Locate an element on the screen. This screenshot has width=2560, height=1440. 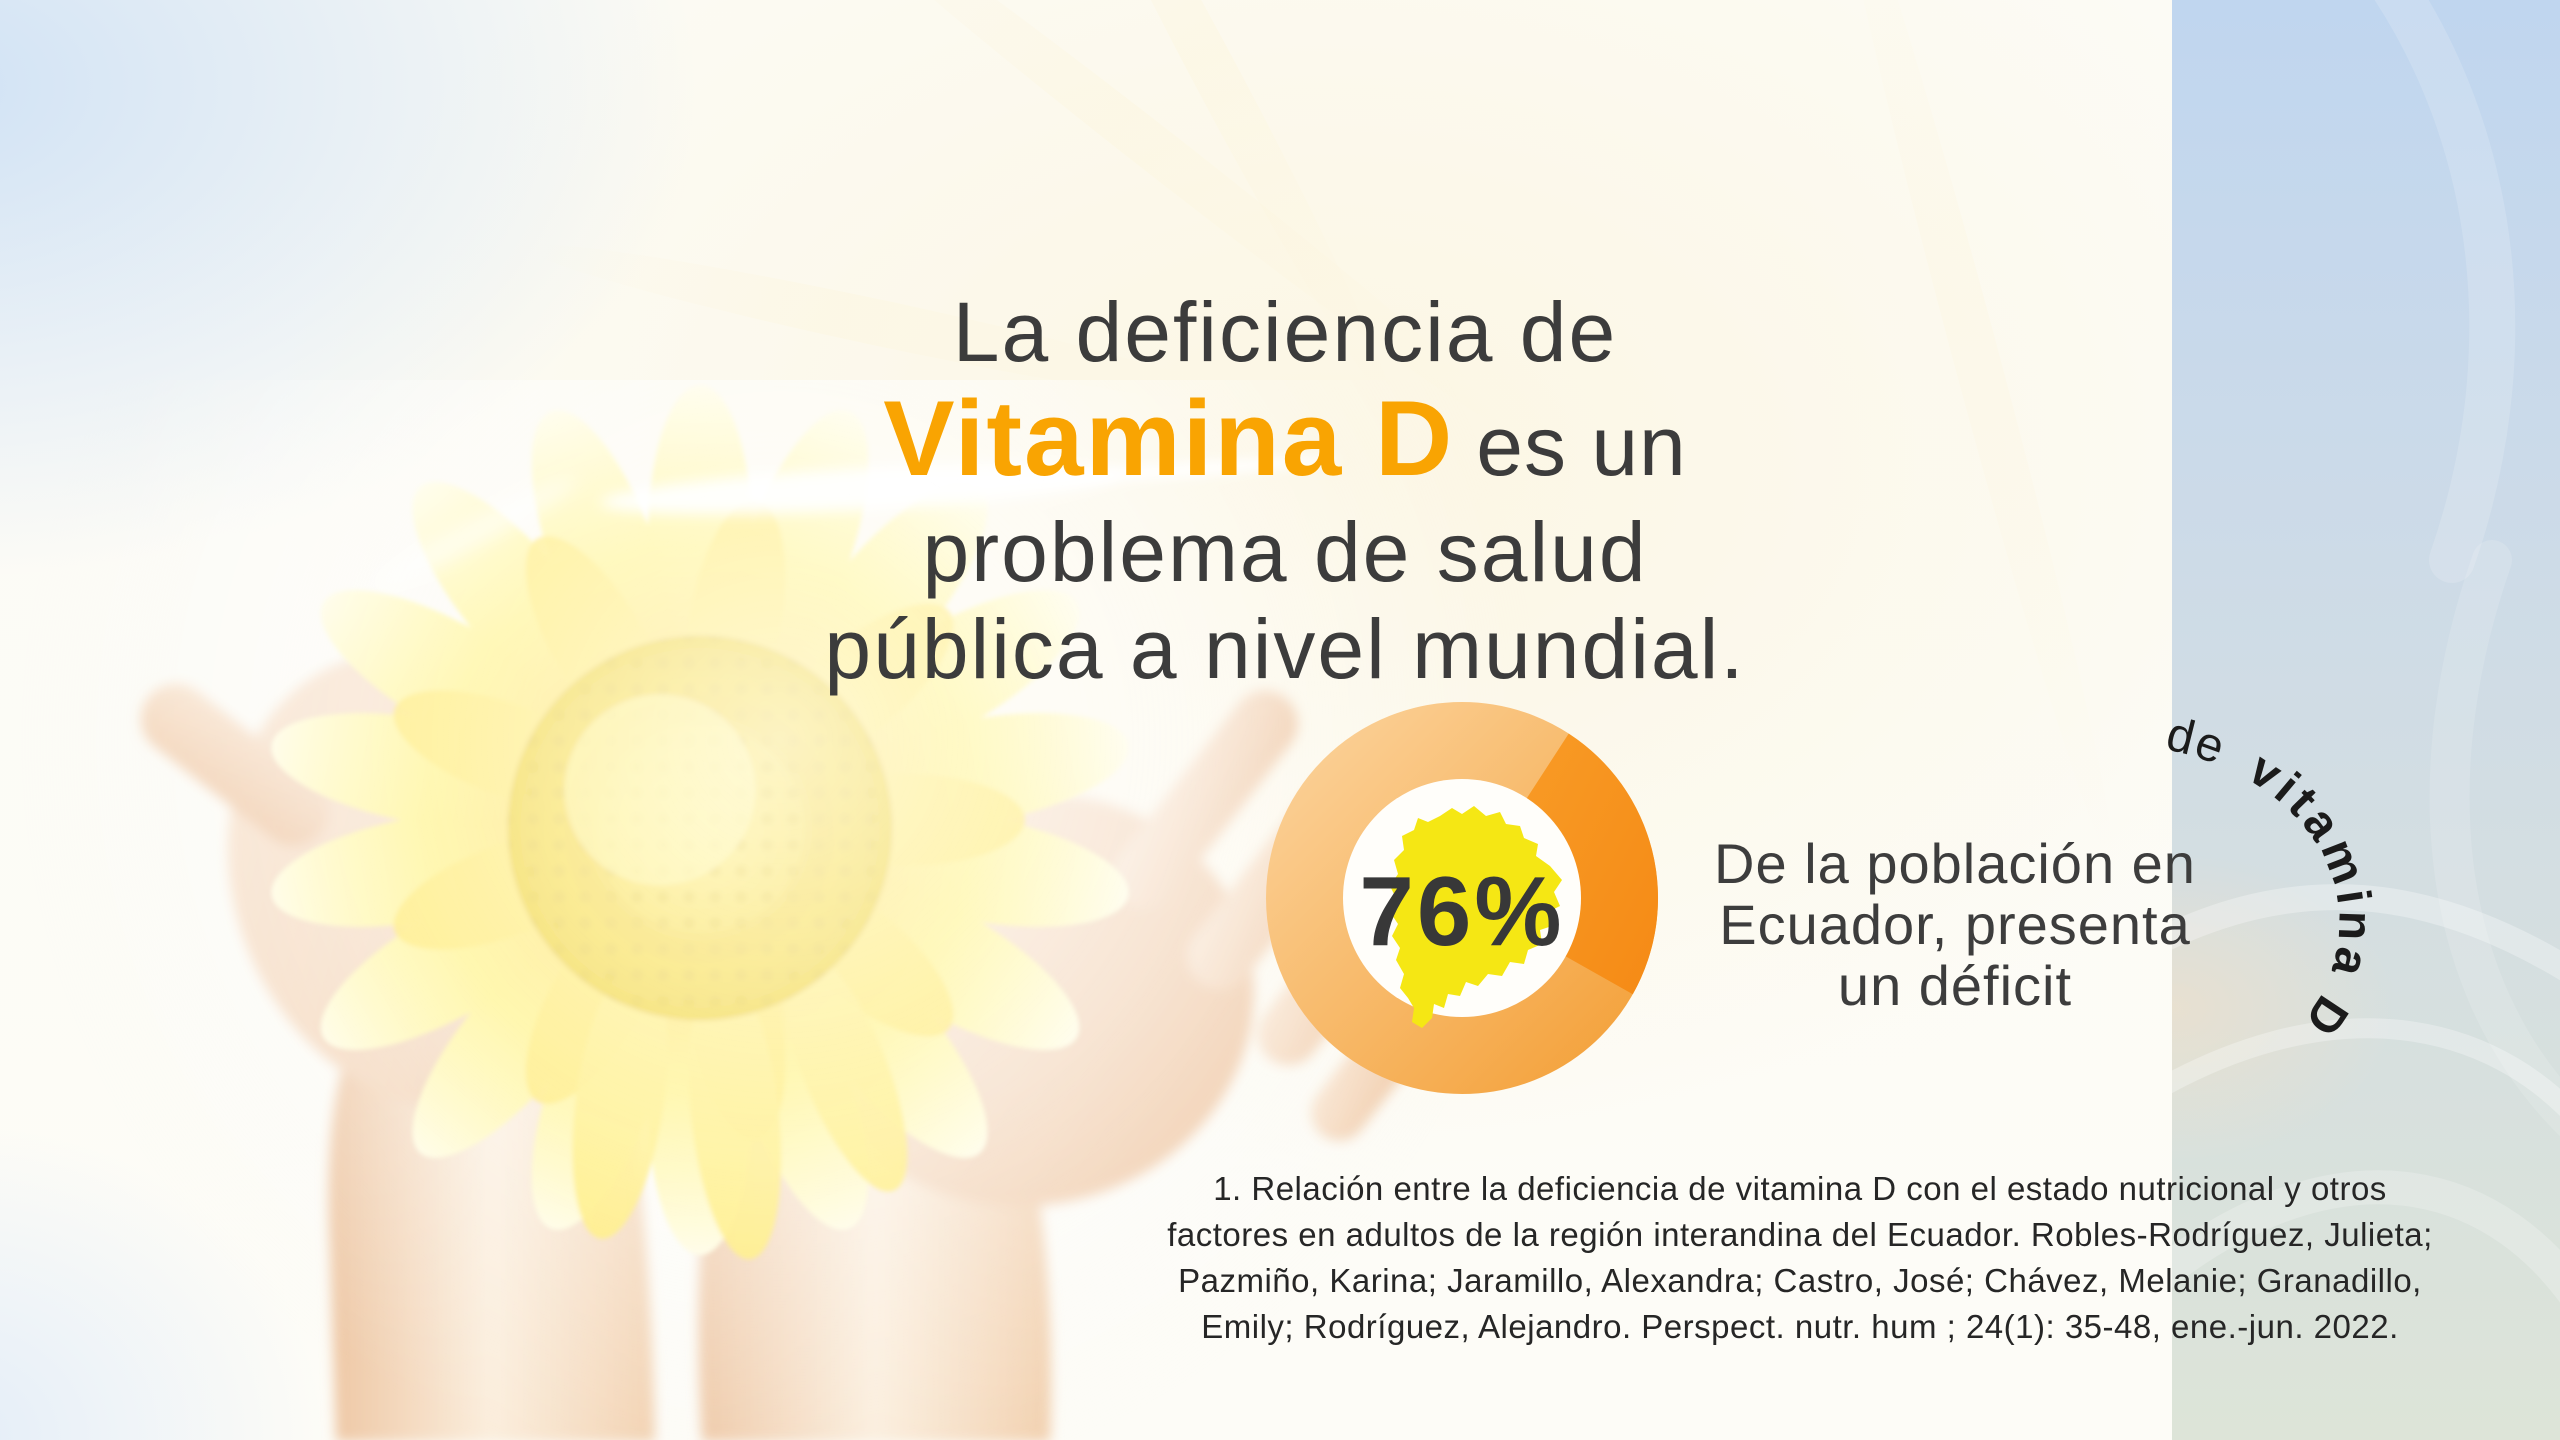
stat-line-2: Ecuador, presenta is located at coordinates (1955, 924).